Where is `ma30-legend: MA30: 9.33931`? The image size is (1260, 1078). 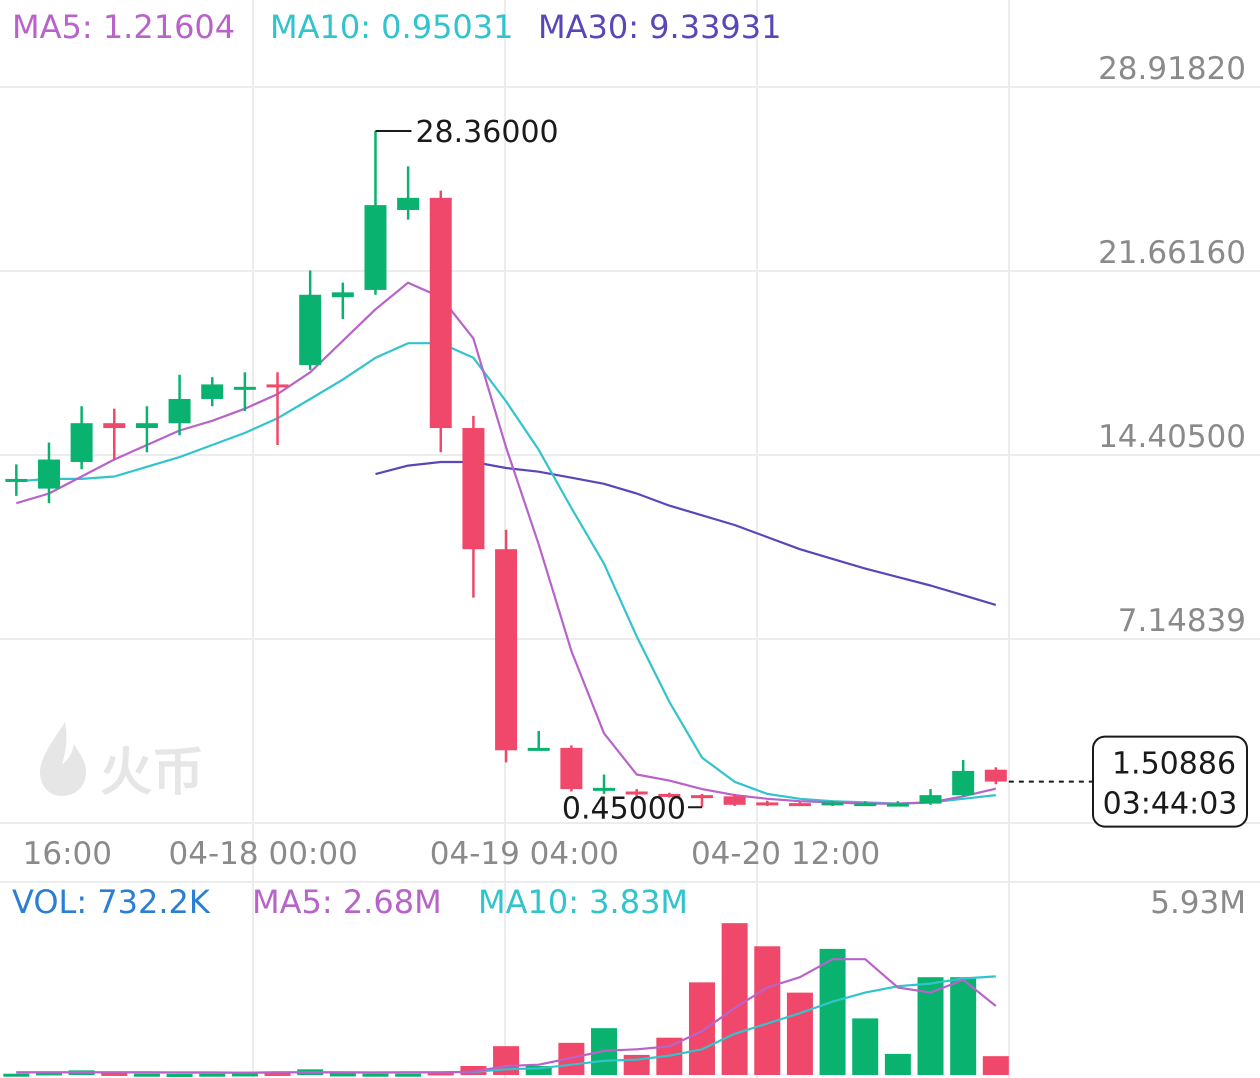
ma30-legend: MA30: 9.33931 is located at coordinates (660, 27).